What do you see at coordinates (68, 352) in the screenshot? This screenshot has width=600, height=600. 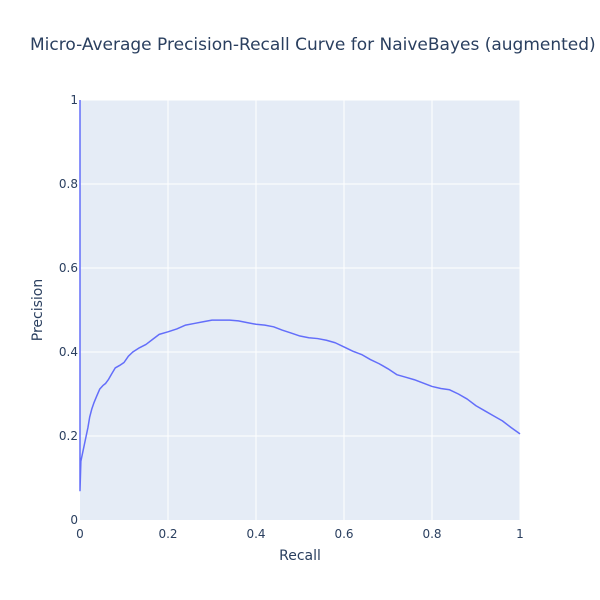 I see `y-tick-label: 0.4` at bounding box center [68, 352].